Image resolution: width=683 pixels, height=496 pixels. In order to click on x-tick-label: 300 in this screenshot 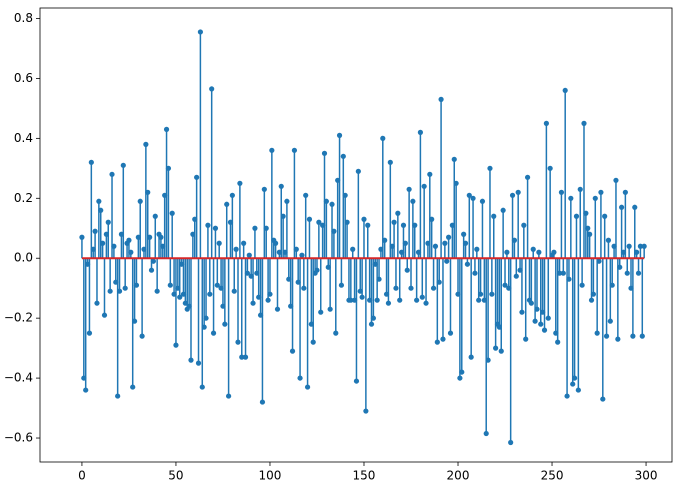, I will do `click(646, 476)`.